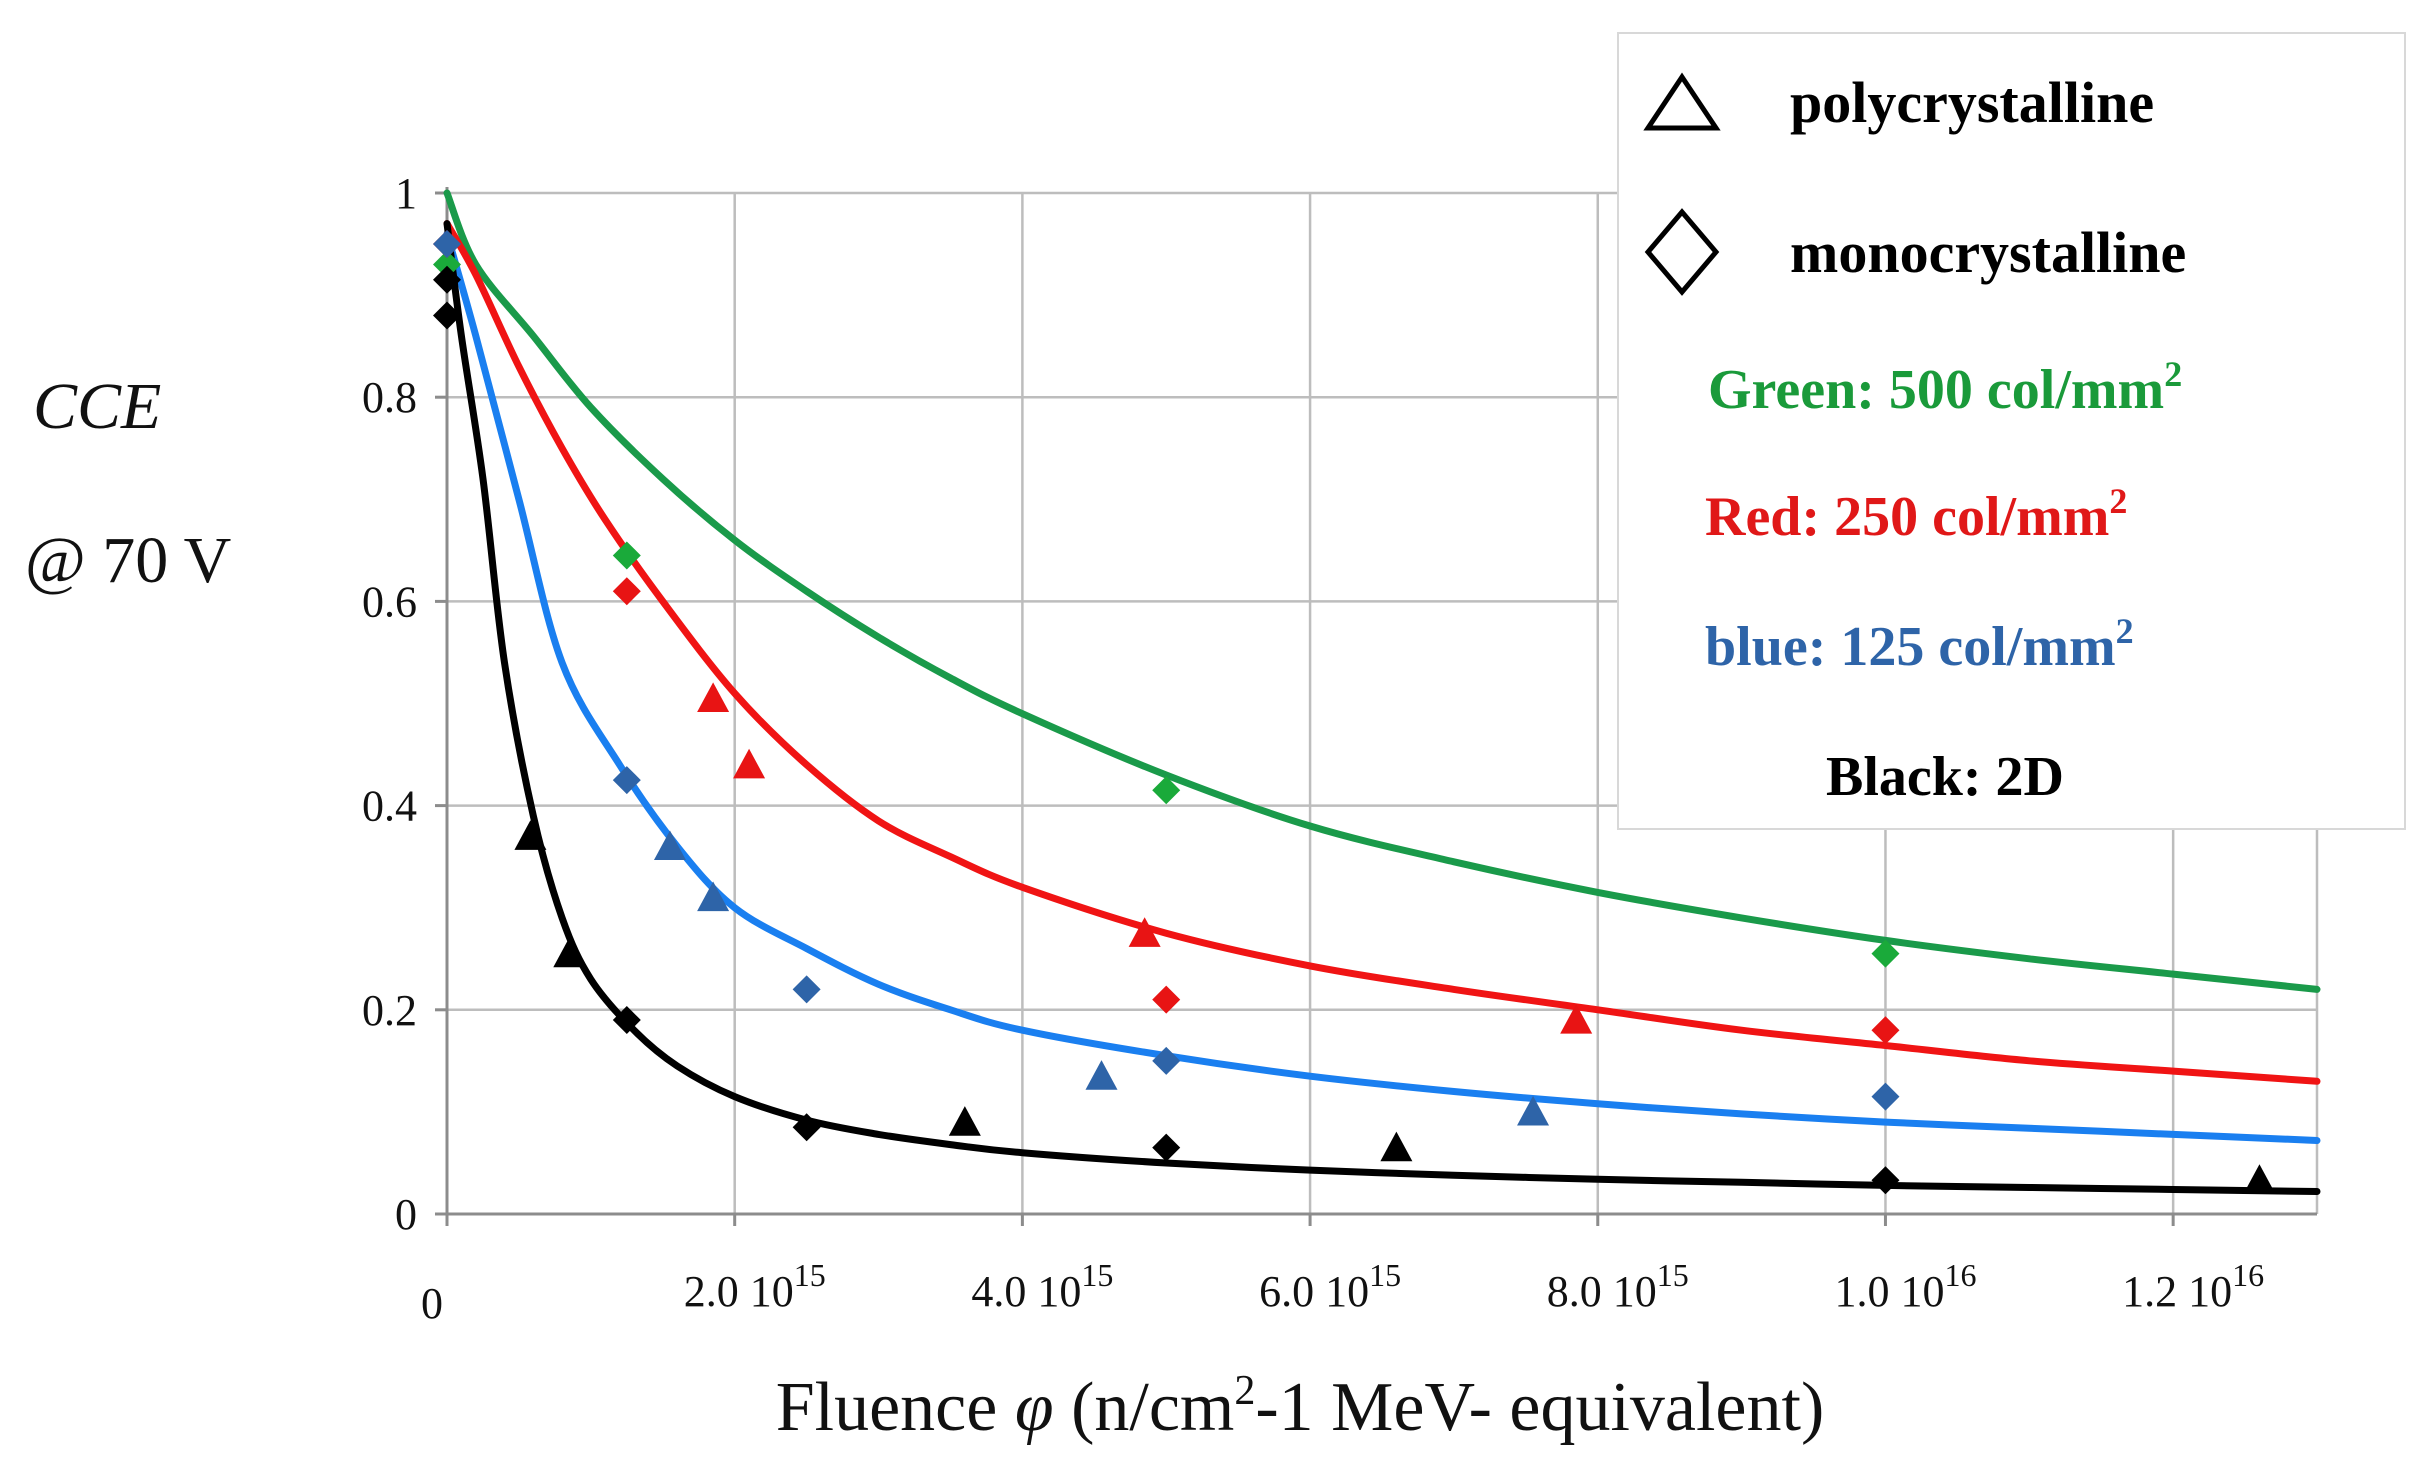  I want to click on x-tick-label-0: 0, so click(432, 1303).